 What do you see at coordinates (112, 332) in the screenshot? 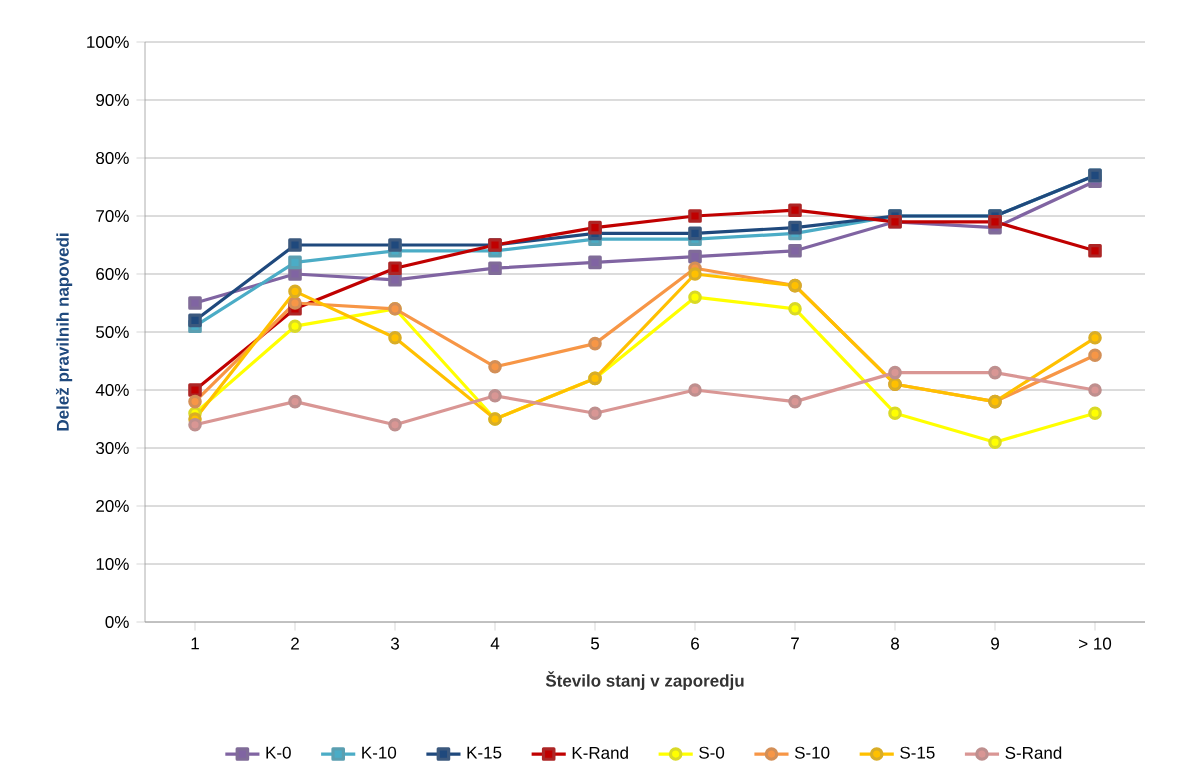
I see `y-tick-label: 50%` at bounding box center [112, 332].